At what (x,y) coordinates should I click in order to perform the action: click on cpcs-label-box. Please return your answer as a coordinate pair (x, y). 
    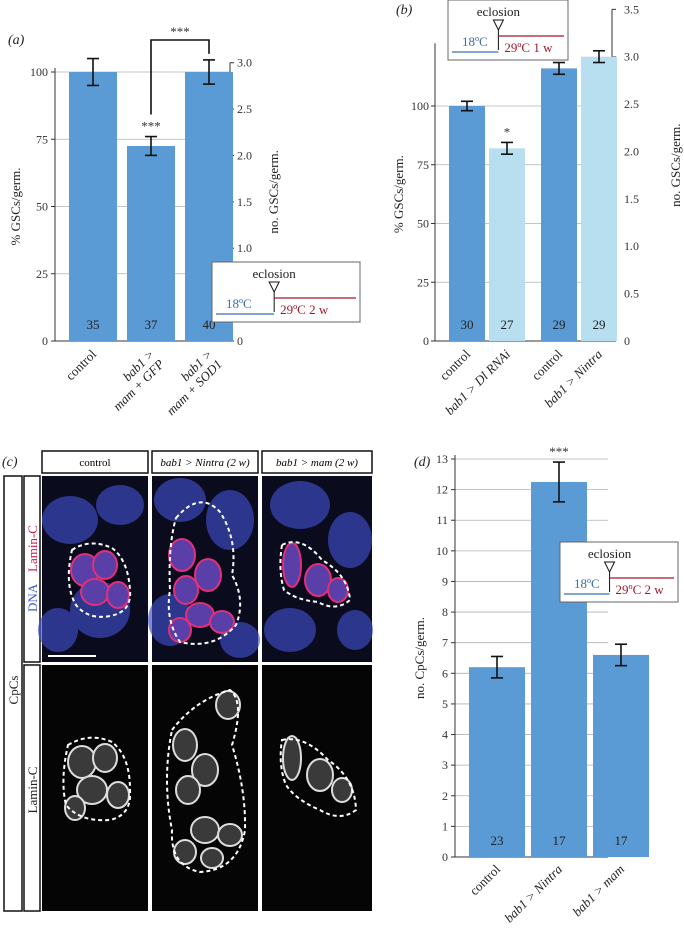
    Looking at the image, I should click on (13, 693).